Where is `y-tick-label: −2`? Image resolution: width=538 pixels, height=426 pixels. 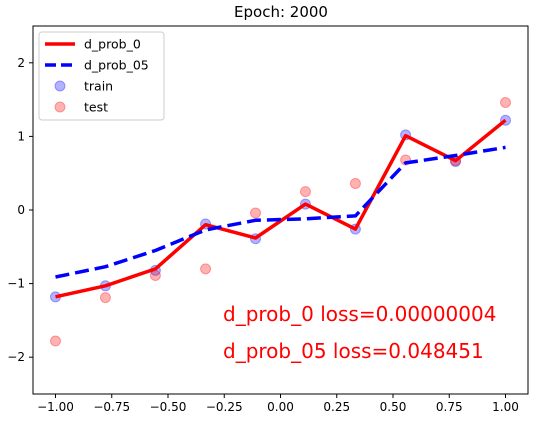
y-tick-label: −2 is located at coordinates (16, 357).